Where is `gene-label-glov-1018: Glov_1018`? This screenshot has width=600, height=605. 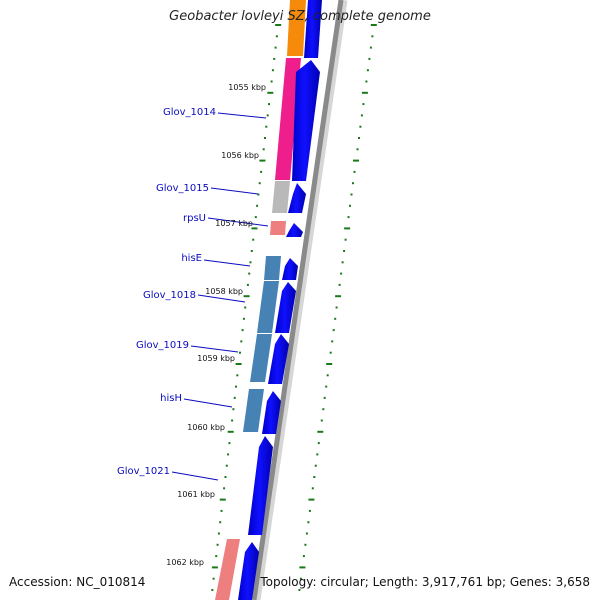
gene-label-glov-1018: Glov_1018 is located at coordinates (169, 295).